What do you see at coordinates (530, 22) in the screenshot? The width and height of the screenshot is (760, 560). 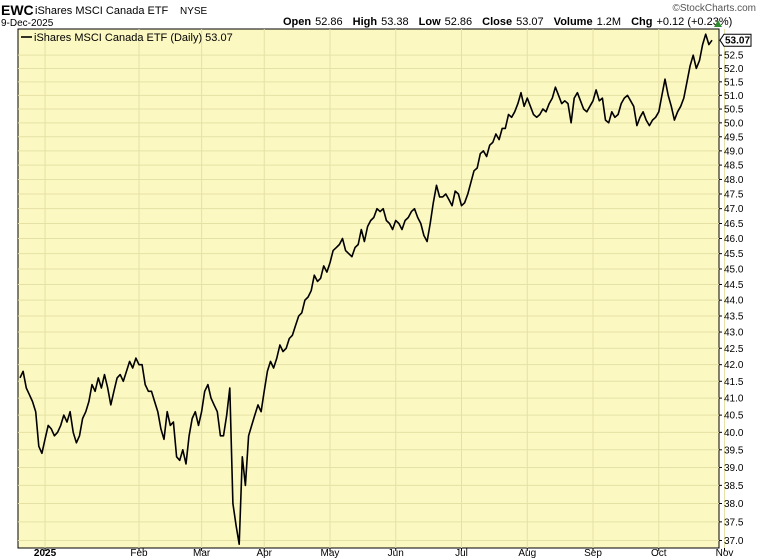 I see `stat-value: 53.07` at bounding box center [530, 22].